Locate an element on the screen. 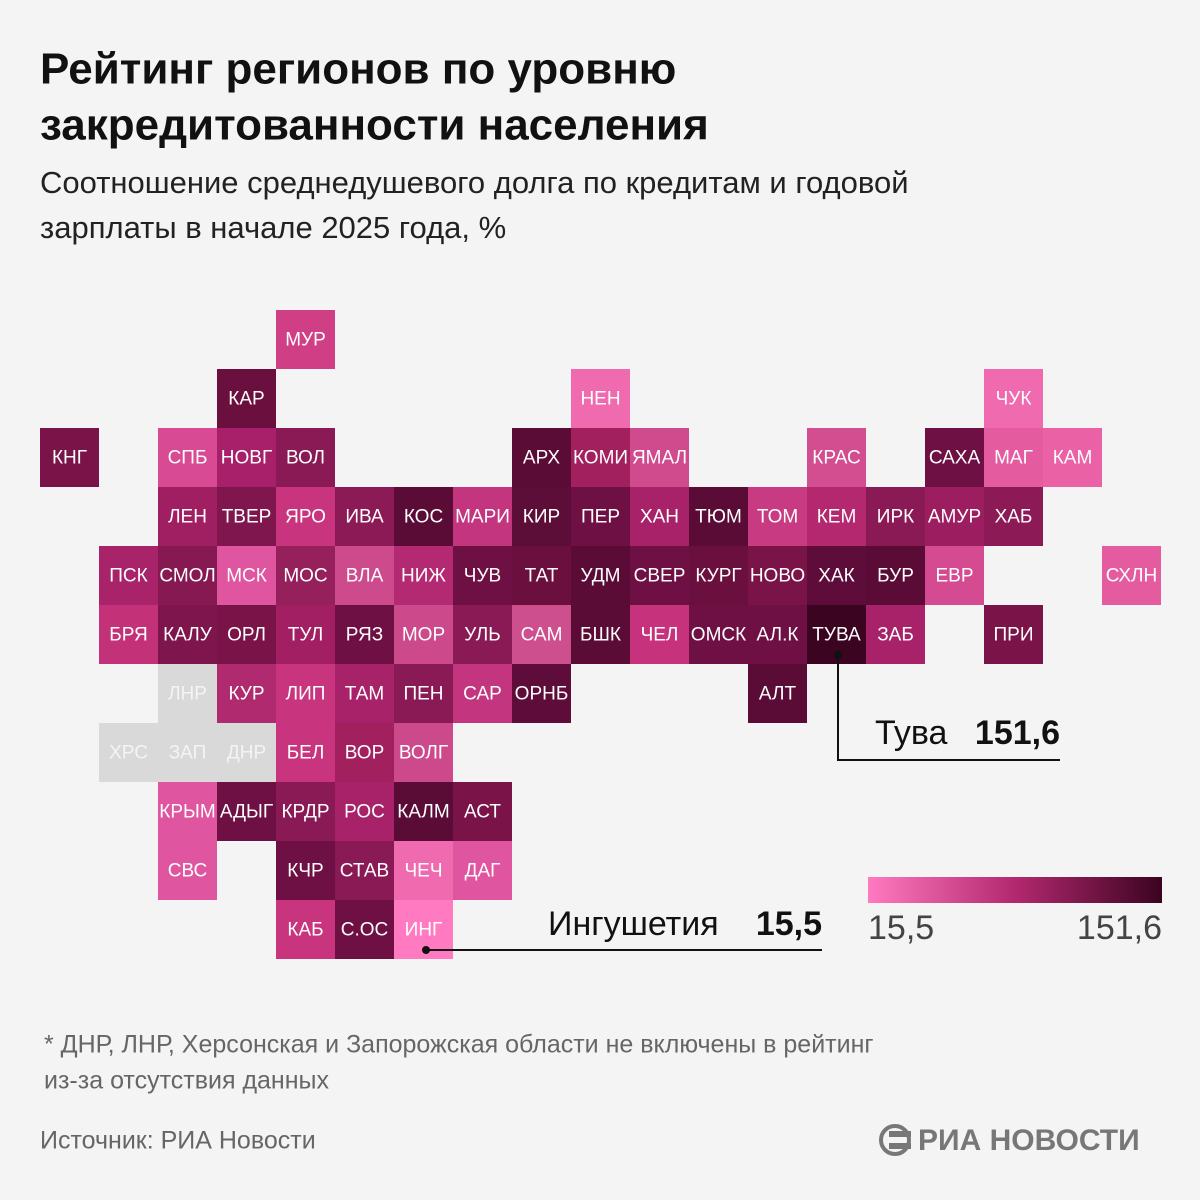 The height and width of the screenshot is (1200, 1200). leader-line is located at coordinates (948, 708).